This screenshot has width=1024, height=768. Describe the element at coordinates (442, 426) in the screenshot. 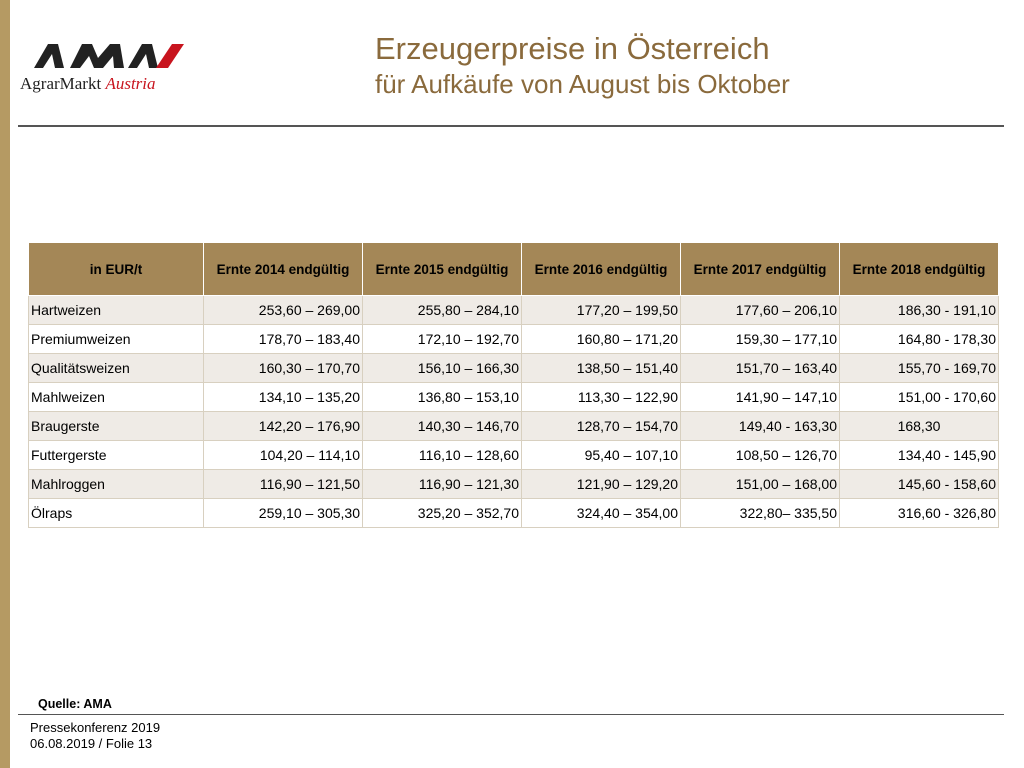

I see `table-cell: 140,30 – 146,70` at that location.